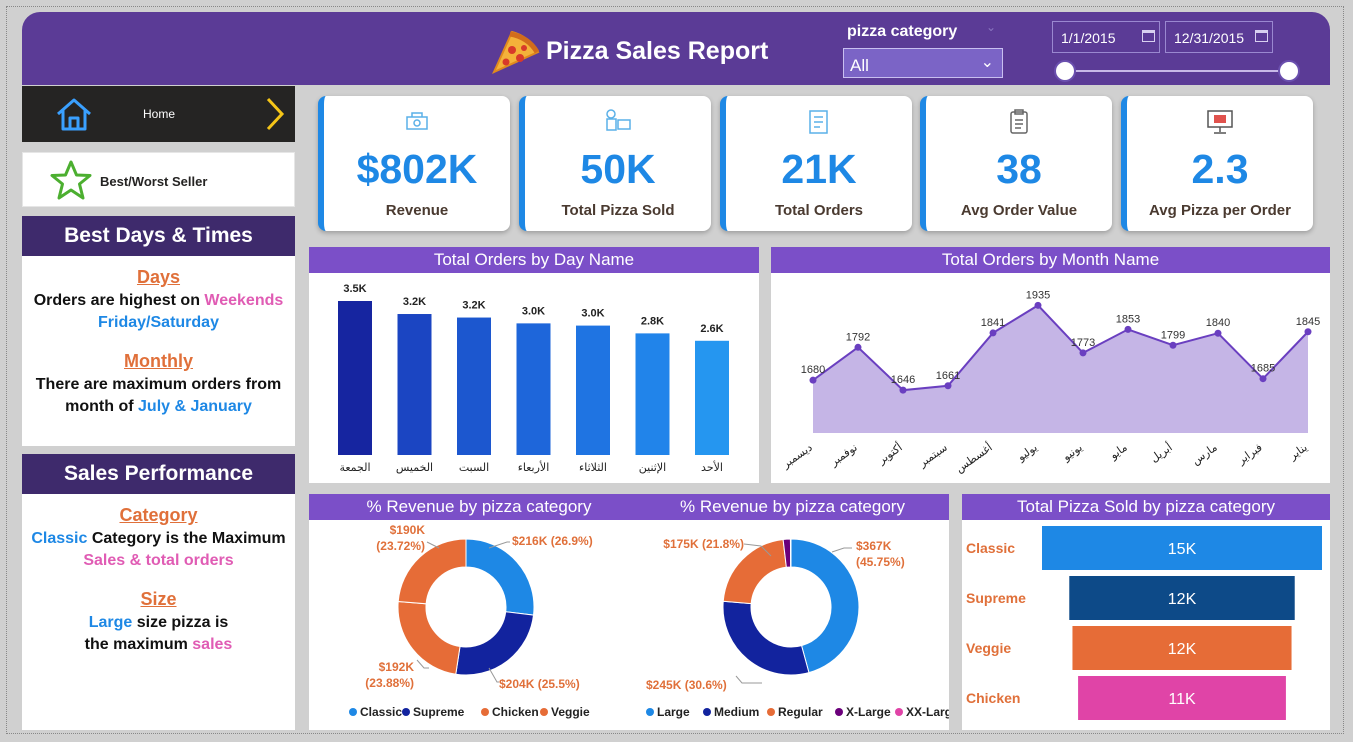 The width and height of the screenshot is (1353, 742). Describe the element at coordinates (1177, 71) in the screenshot. I see `date-slider-track` at that location.